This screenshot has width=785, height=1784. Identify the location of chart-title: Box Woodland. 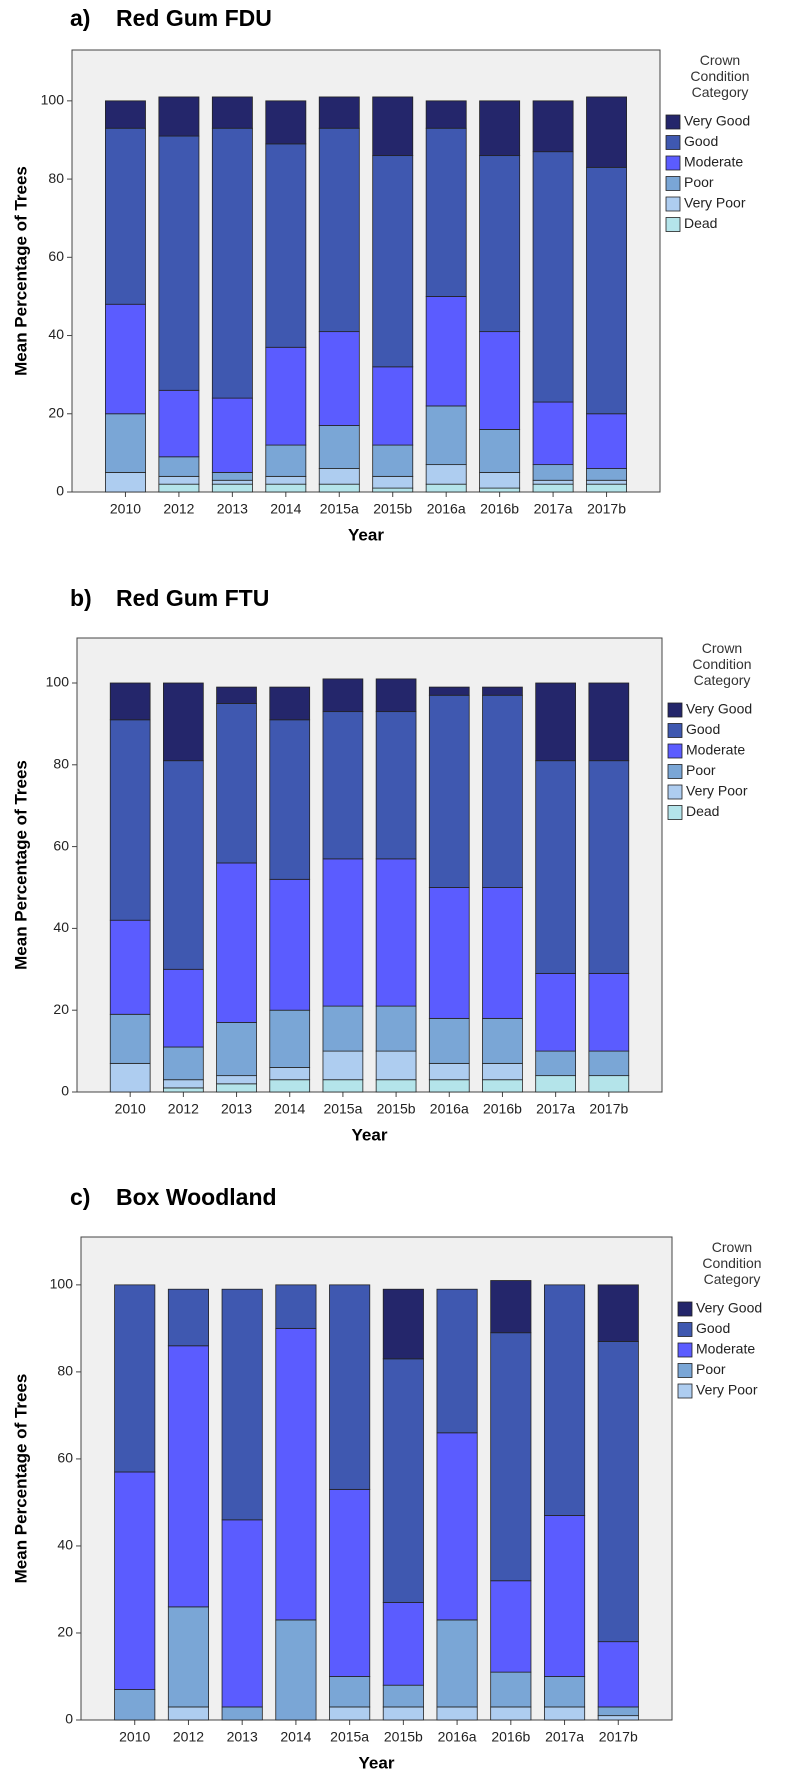
(196, 1197).